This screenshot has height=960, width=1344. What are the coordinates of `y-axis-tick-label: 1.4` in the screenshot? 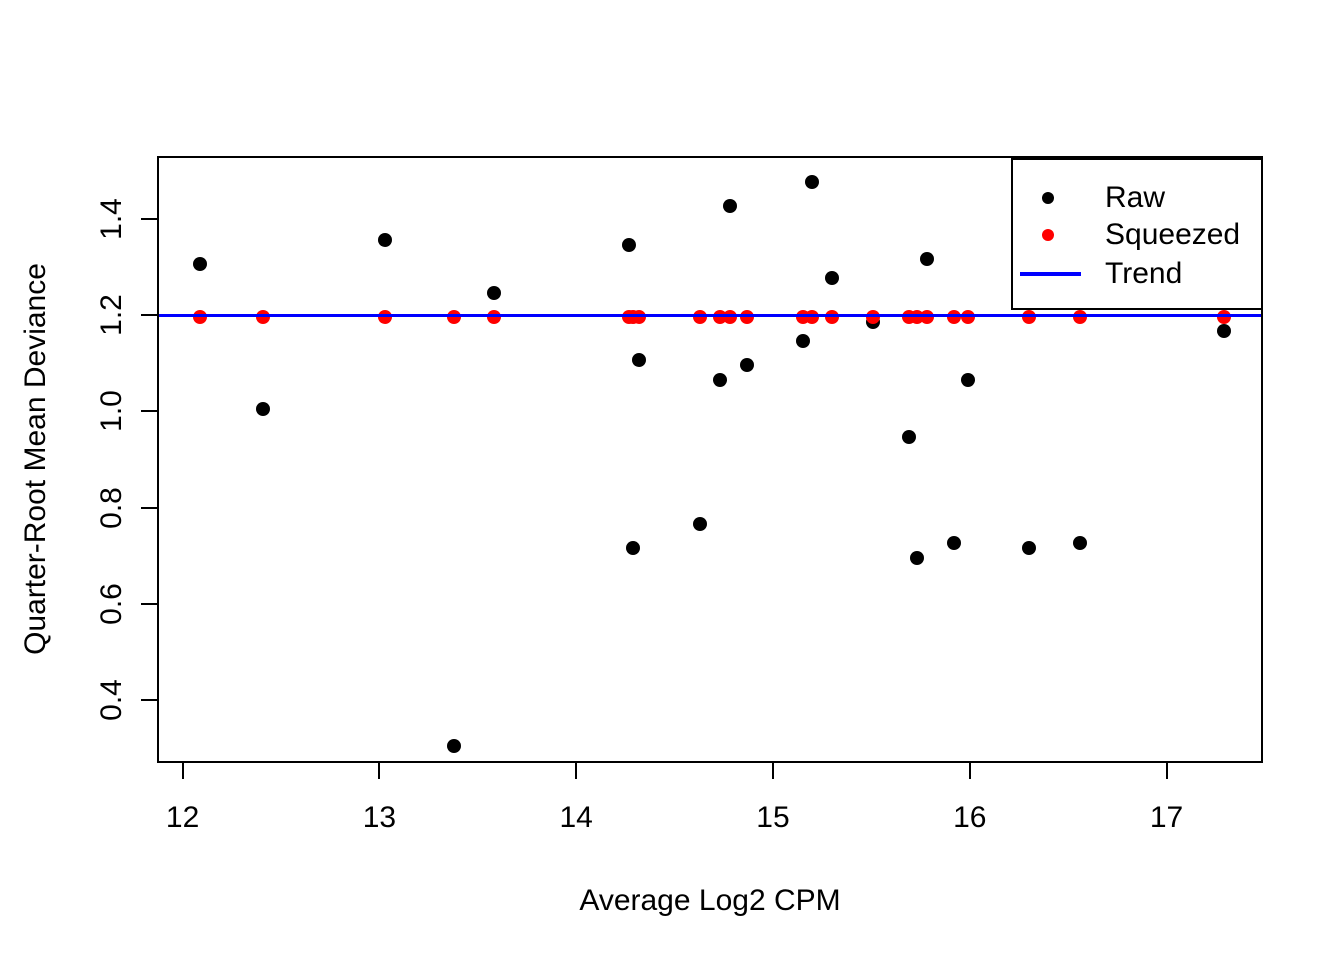 It's located at (111, 218).